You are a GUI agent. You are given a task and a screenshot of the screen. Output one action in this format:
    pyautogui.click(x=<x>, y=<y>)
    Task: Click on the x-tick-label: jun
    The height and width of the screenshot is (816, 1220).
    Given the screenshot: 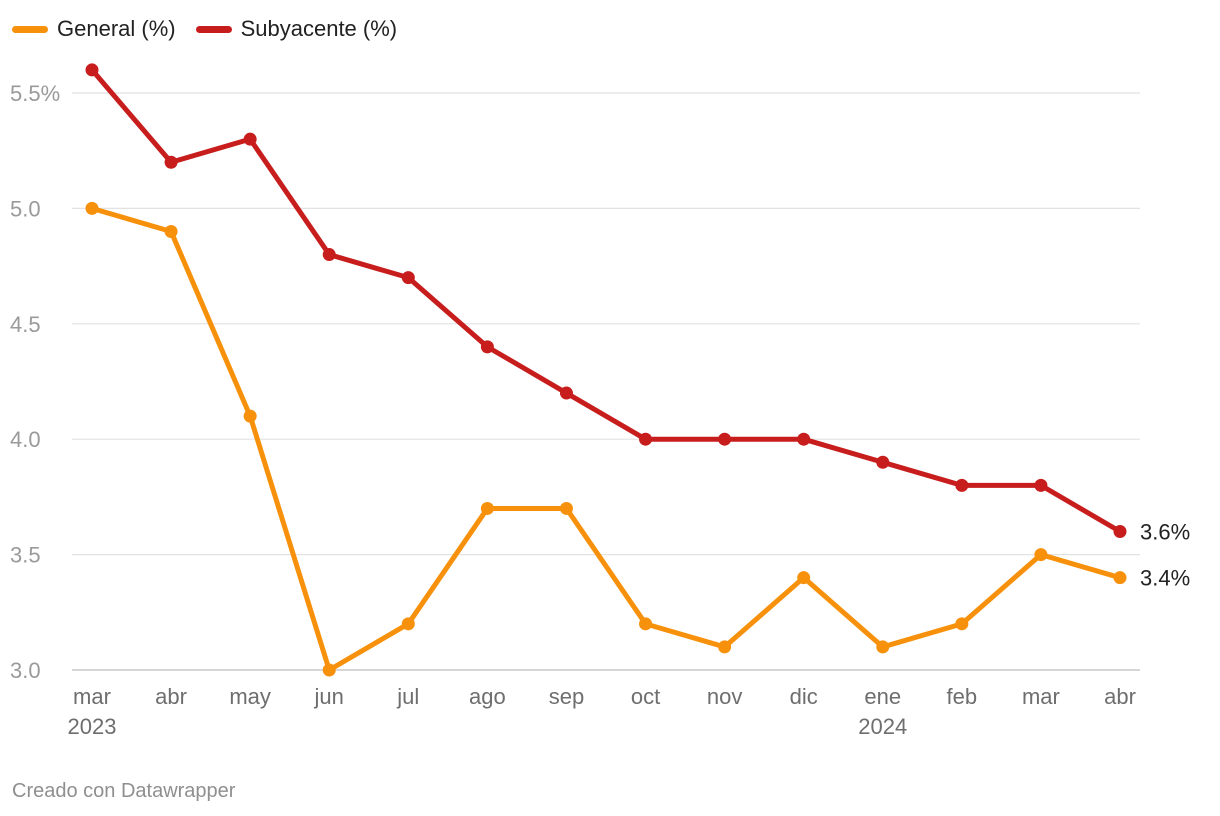 What is the action you would take?
    pyautogui.click(x=329, y=696)
    